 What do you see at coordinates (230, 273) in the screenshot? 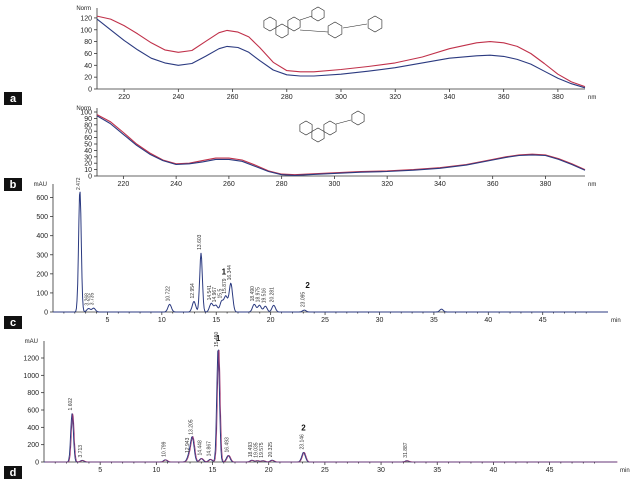
I see `peak-label: 16.344` at bounding box center [230, 273].